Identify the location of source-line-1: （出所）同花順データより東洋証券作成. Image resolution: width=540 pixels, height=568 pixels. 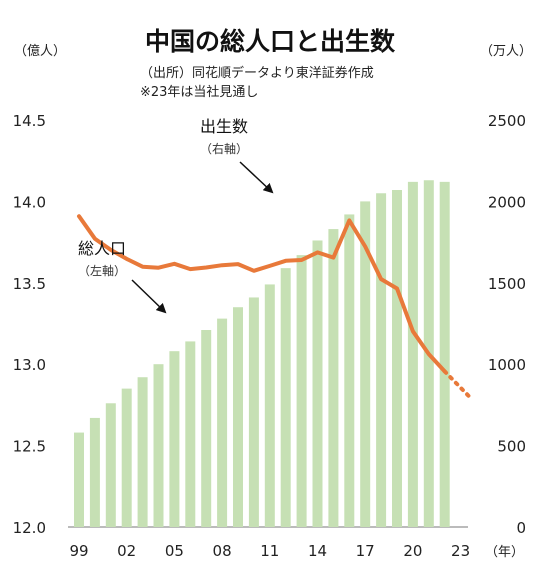
(257, 73).